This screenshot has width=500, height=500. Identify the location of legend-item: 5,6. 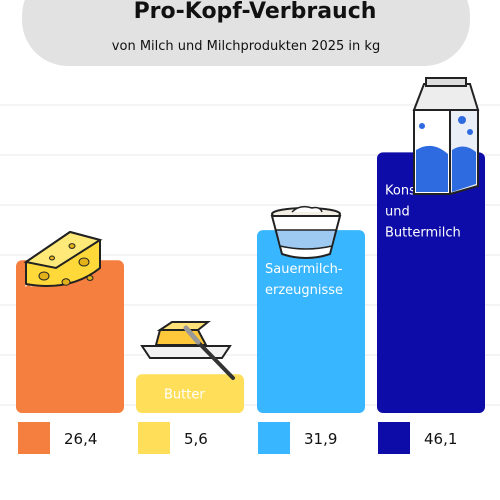
(173, 438).